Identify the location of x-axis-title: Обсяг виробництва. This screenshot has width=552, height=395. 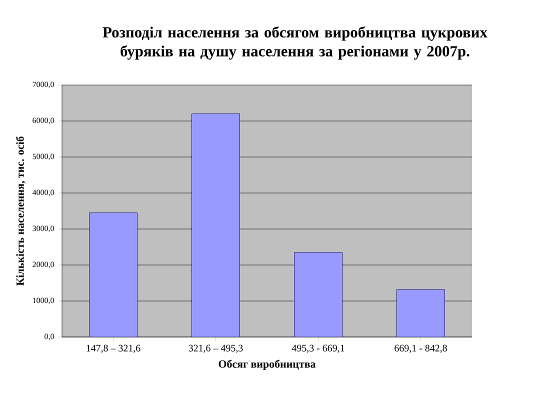
(267, 365).